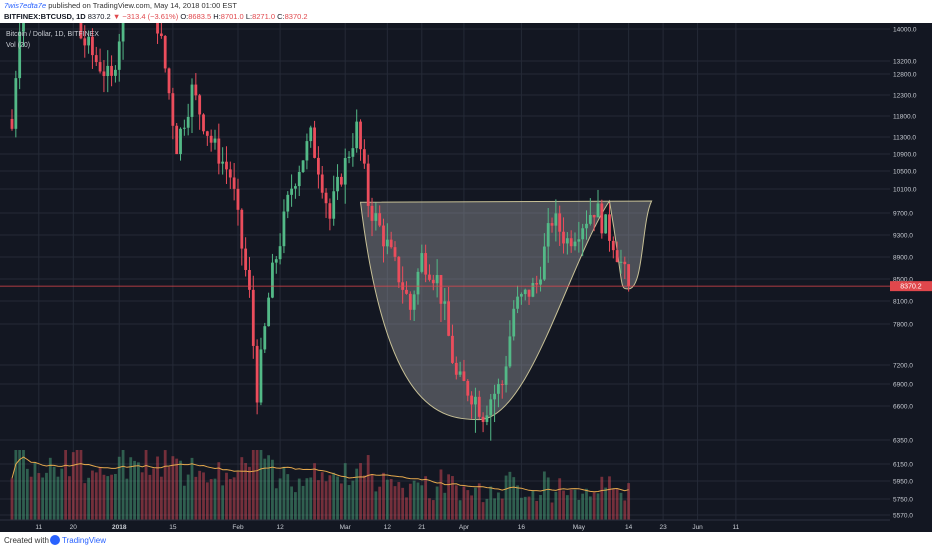  What do you see at coordinates (84, 540) in the screenshot?
I see `tradingview-link: TradingView` at bounding box center [84, 540].